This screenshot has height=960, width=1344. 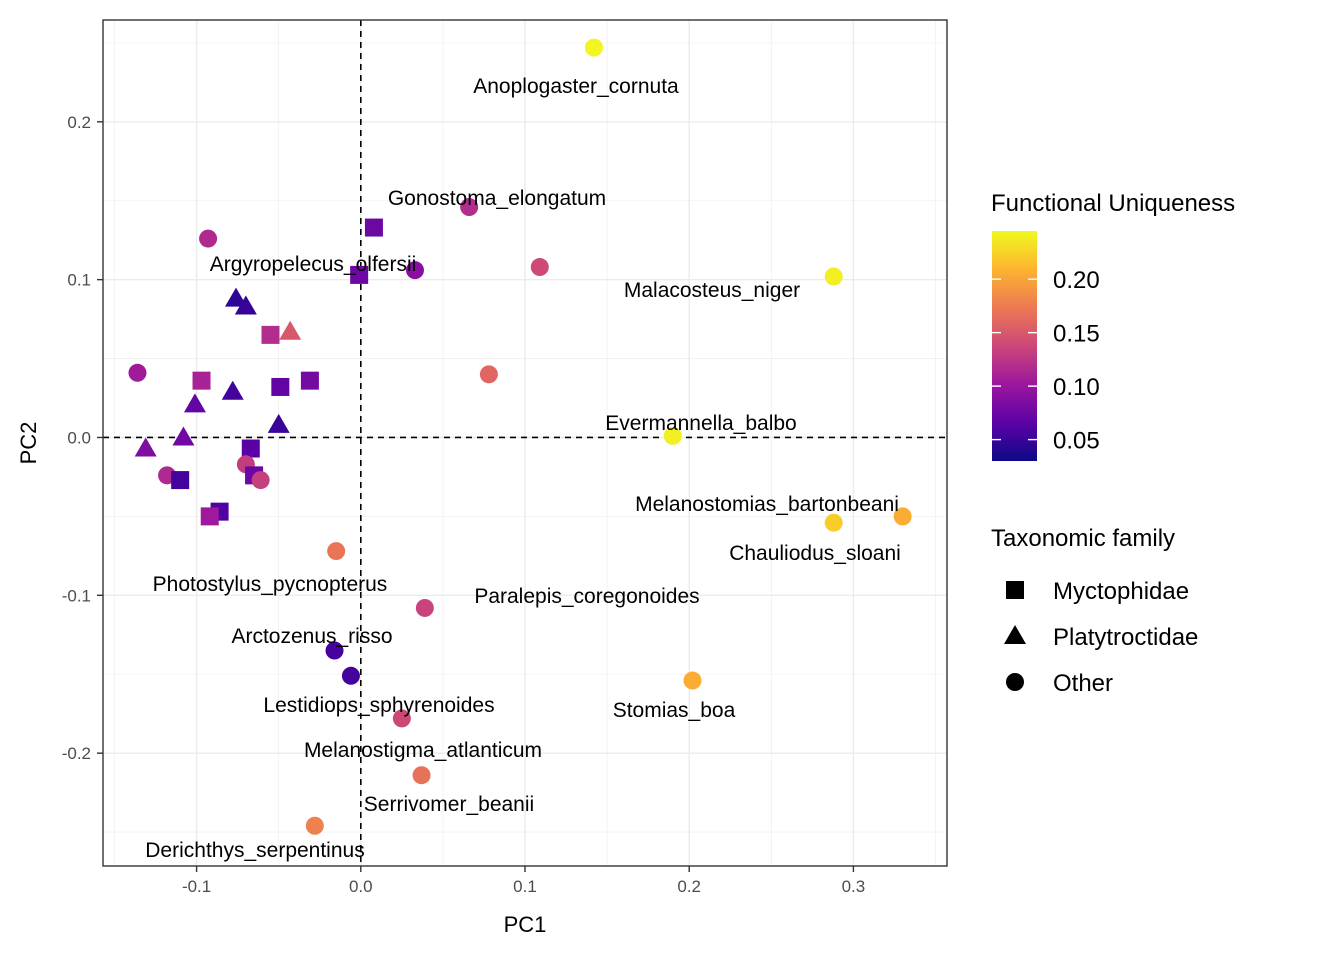 I want to click on point-label: Melanostigma_atlanticum, so click(x=423, y=750).